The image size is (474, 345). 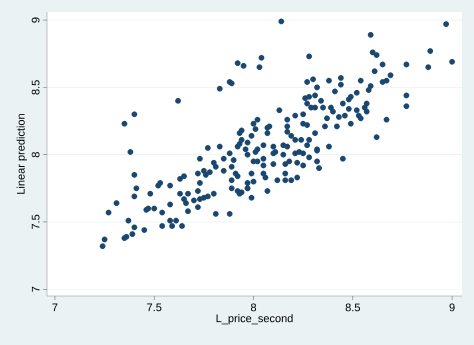 What do you see at coordinates (154, 308) in the screenshot?
I see `x-tick-label: 7.5` at bounding box center [154, 308].